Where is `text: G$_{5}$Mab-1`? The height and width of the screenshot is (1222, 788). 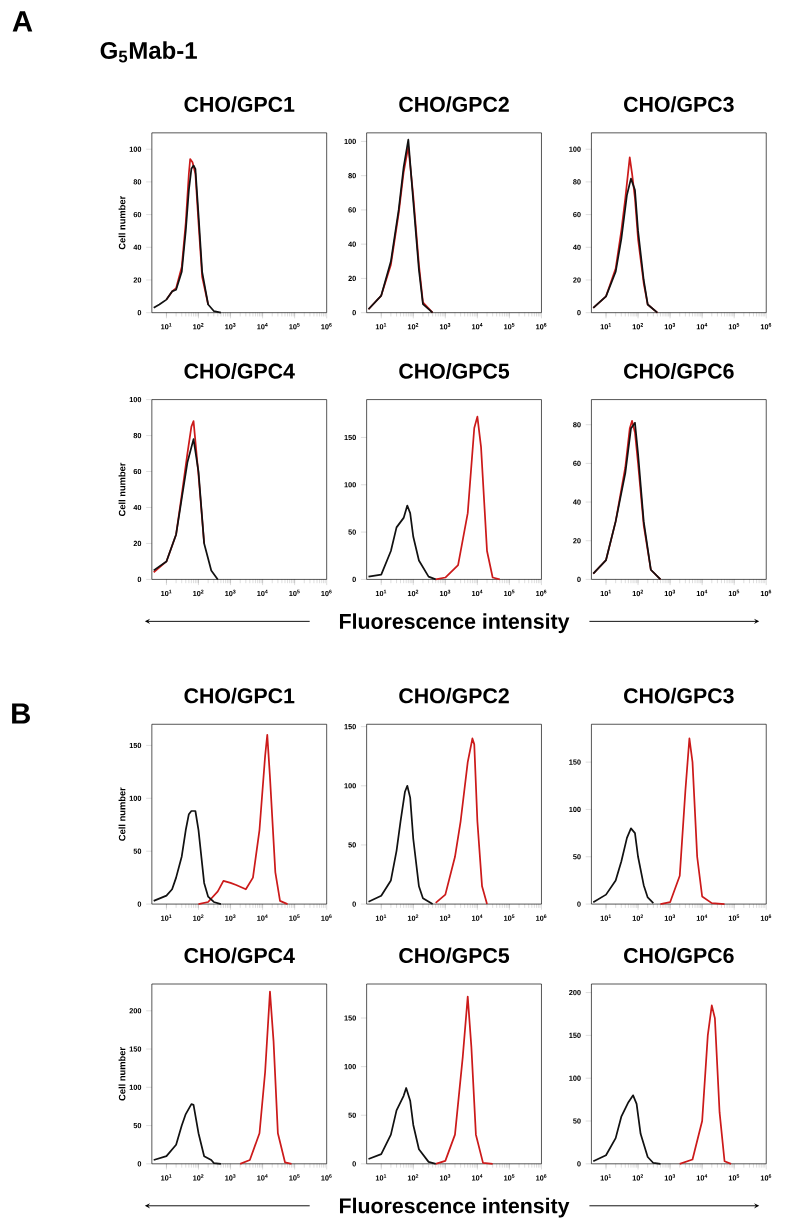
text: G$_{5}$Mab-1 is located at coordinates (148, 52).